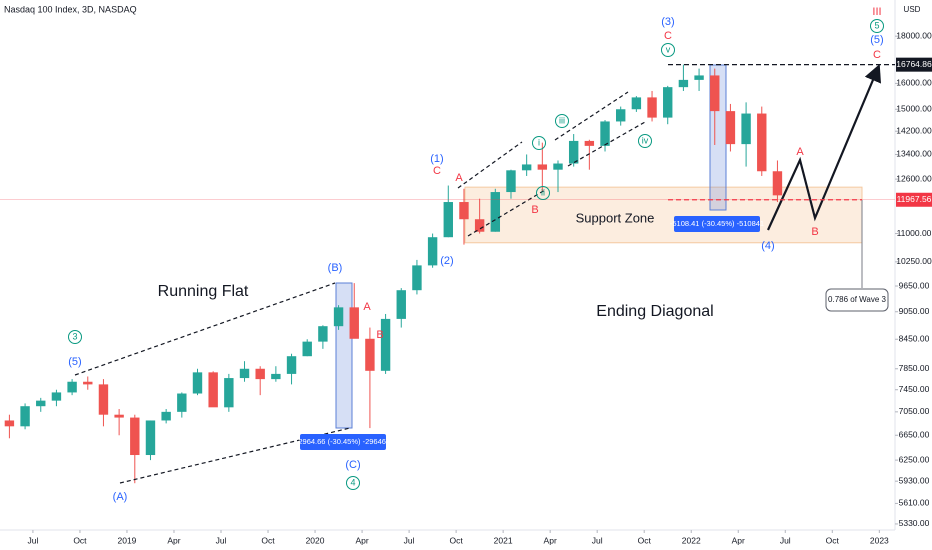 This screenshot has height=550, width=932. I want to click on y-tick-label: 18000.00, so click(914, 35).